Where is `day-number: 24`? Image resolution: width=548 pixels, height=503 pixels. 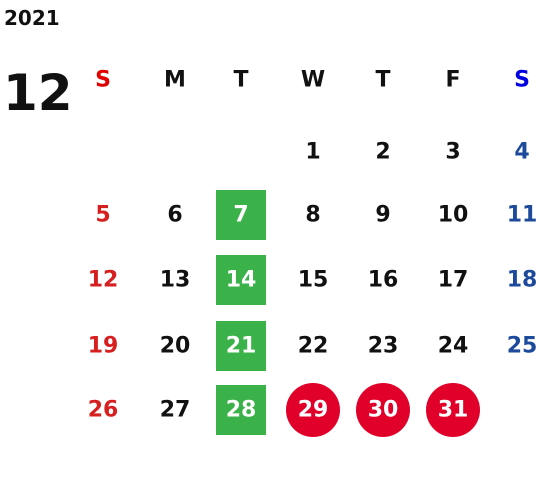
day-number: 24 is located at coordinates (453, 346).